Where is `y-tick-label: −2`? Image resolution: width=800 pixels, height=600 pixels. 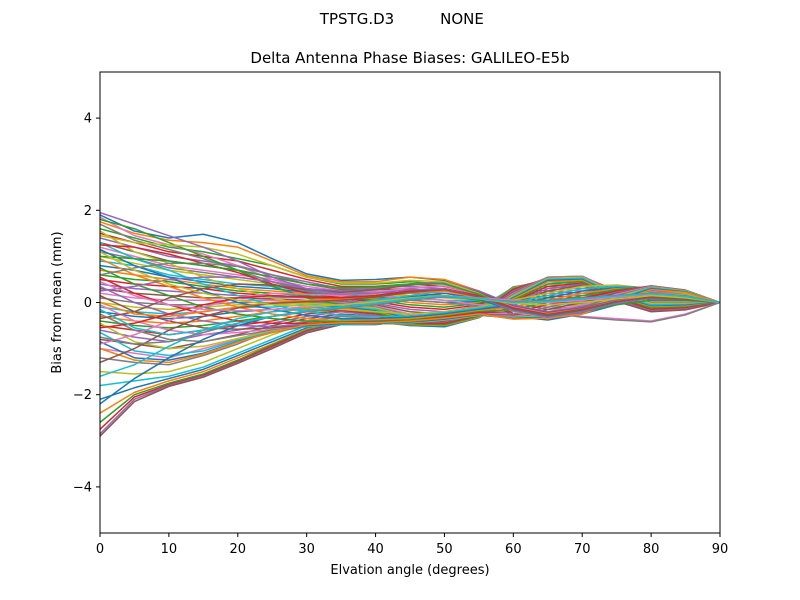 y-tick-label: −2 is located at coordinates (82, 395).